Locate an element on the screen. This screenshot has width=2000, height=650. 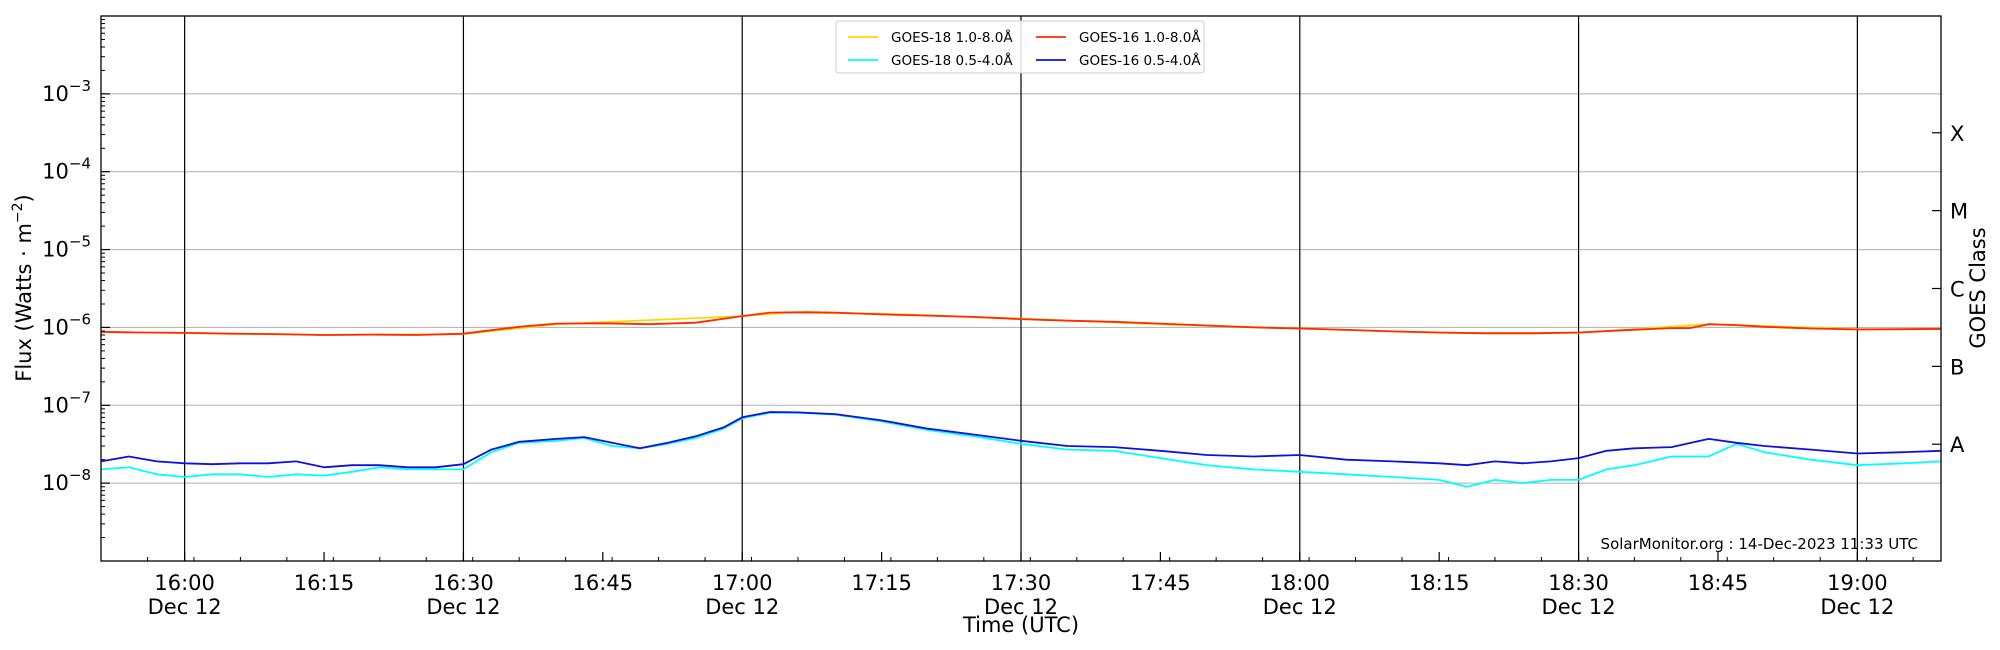
x-tick-label: 18:15 is located at coordinates (1439, 583).